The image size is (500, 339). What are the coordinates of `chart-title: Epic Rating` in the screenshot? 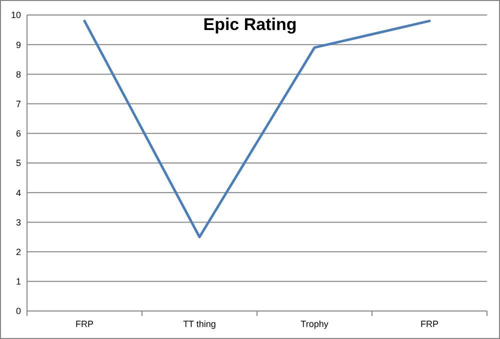 It's located at (250, 24).